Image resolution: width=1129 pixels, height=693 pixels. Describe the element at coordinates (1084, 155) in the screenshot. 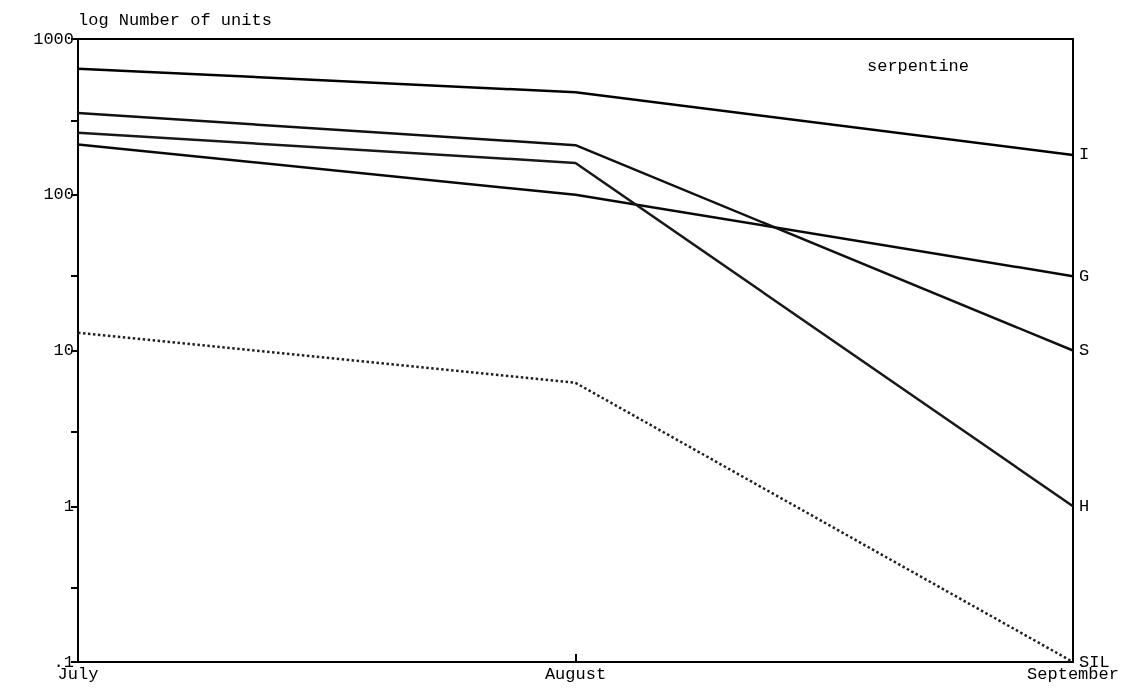

I see `series-label: I` at that location.